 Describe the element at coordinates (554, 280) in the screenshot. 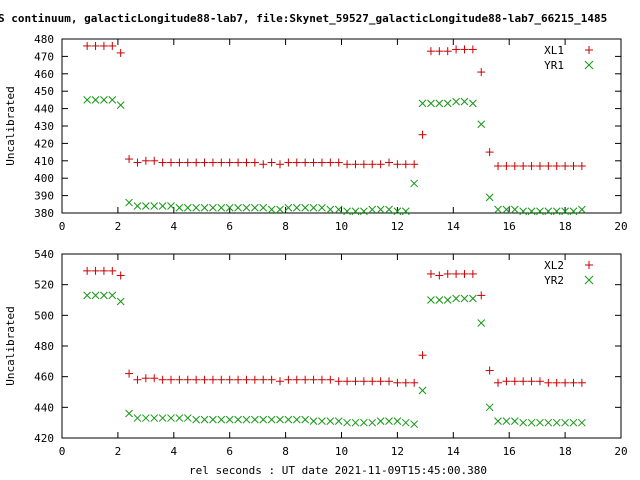

I see `legend-label-yr2: YR2` at that location.